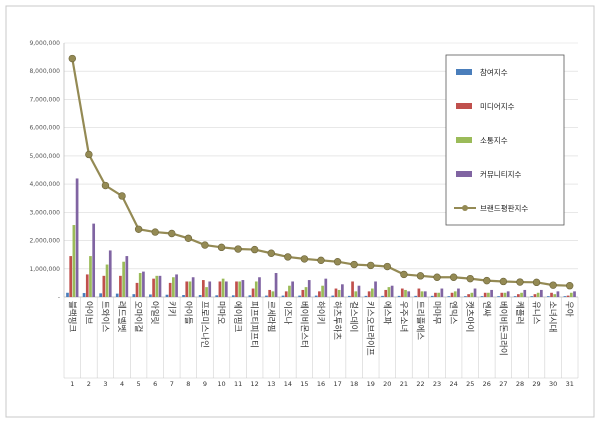  I want to click on category-label: 하이키, so click(320, 312).